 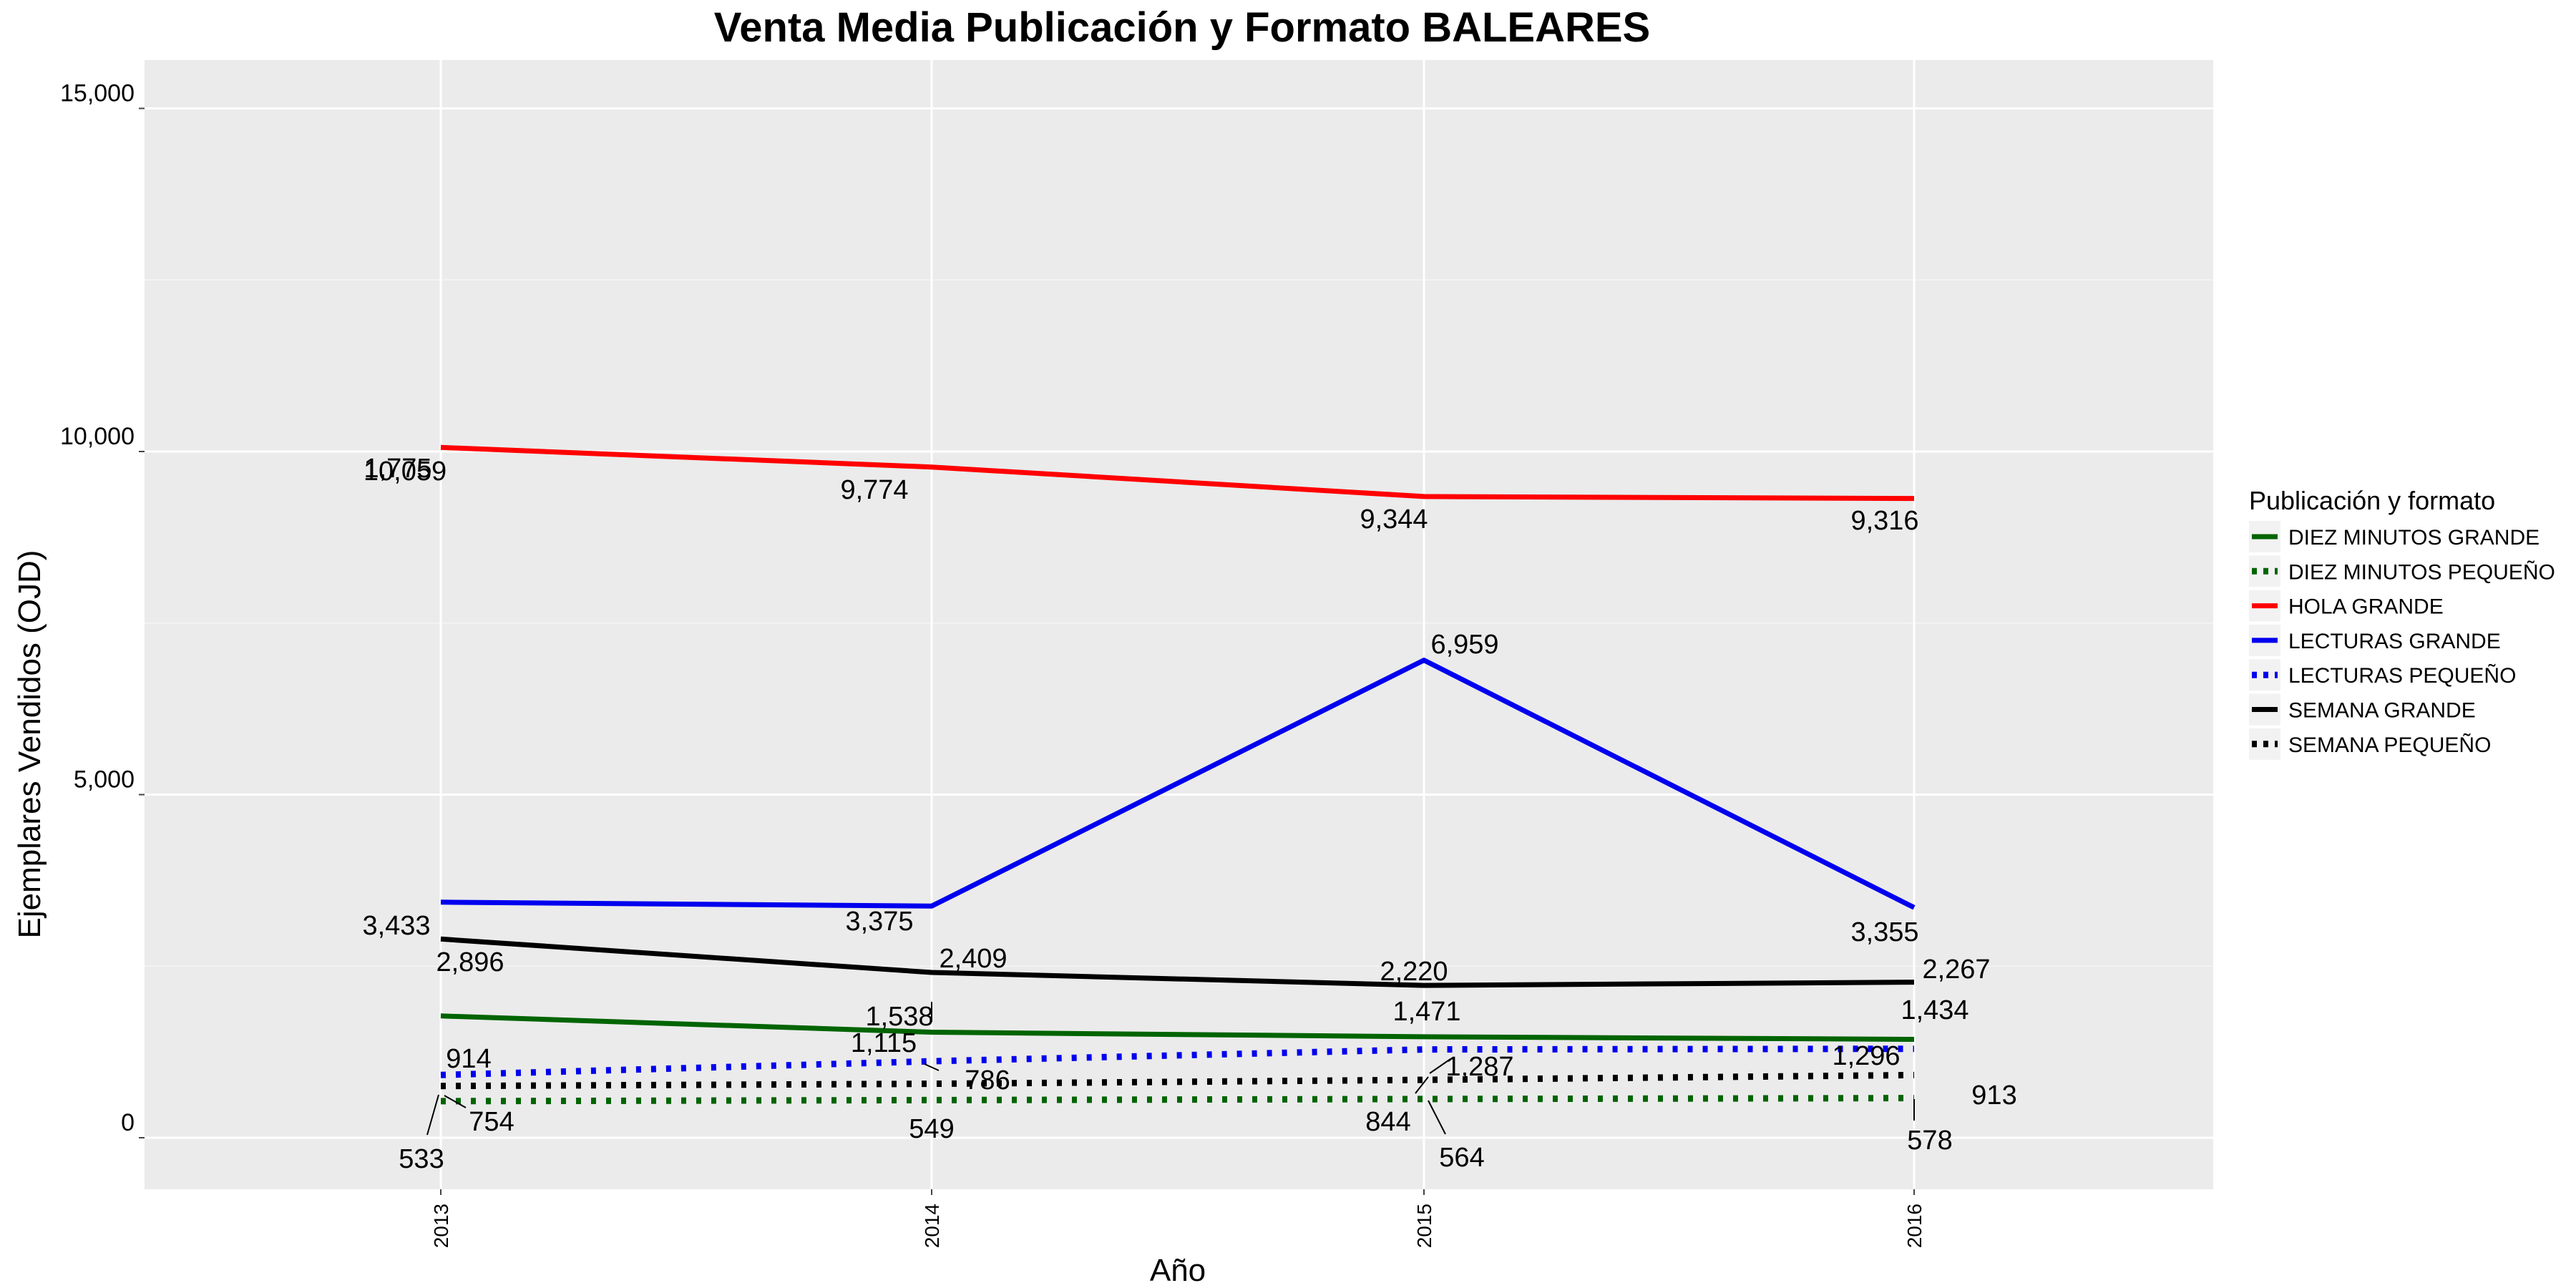 I want to click on data-label: 1,471, so click(x=1426, y=1012).